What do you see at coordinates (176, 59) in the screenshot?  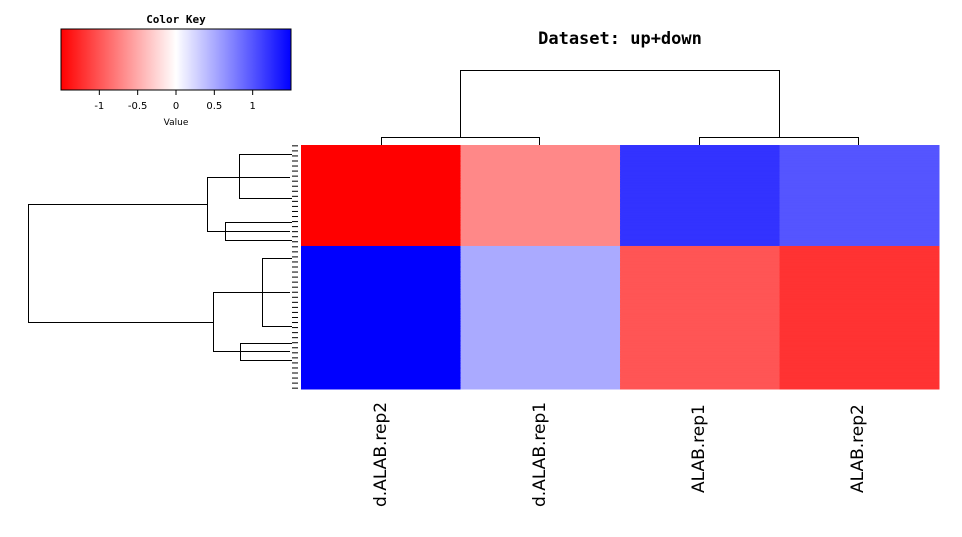 I see `color-key-gradient` at bounding box center [176, 59].